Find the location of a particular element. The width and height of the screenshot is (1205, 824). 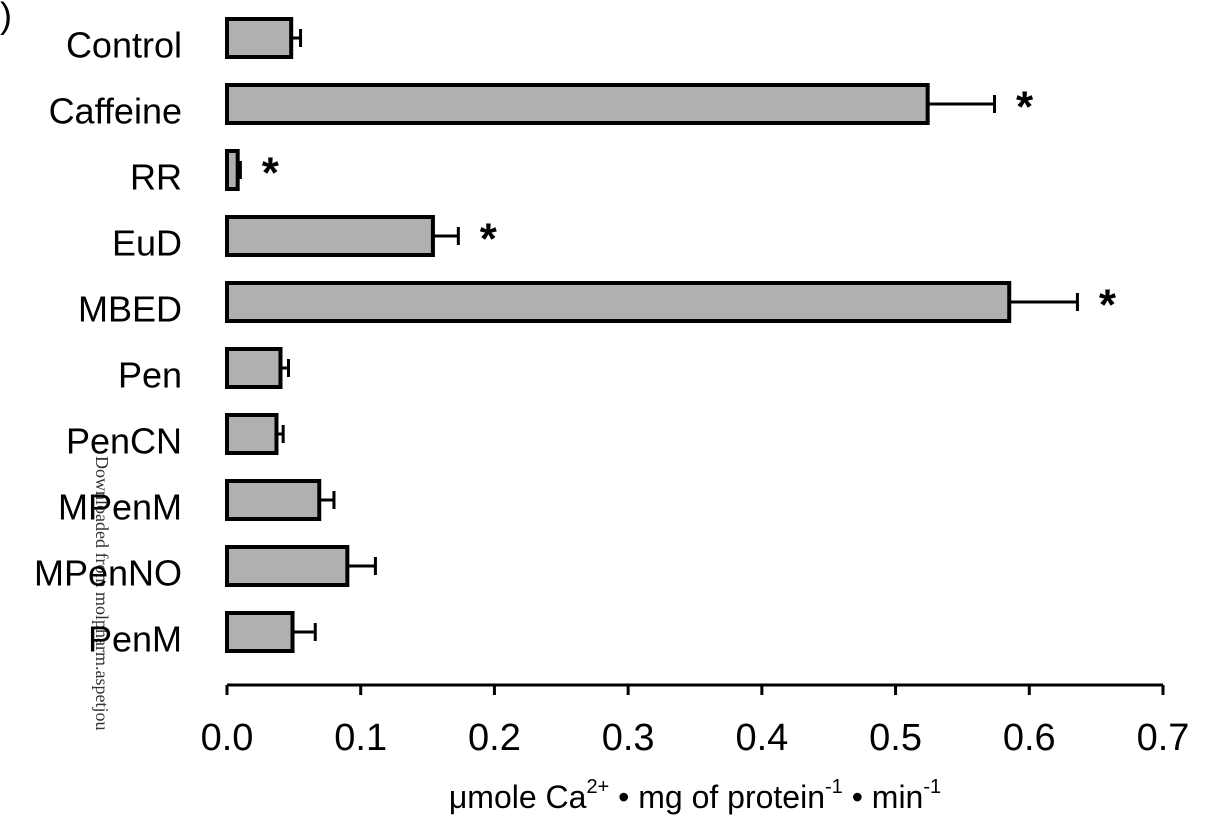

x-label-superscript: 2+ is located at coordinates (597, 787).